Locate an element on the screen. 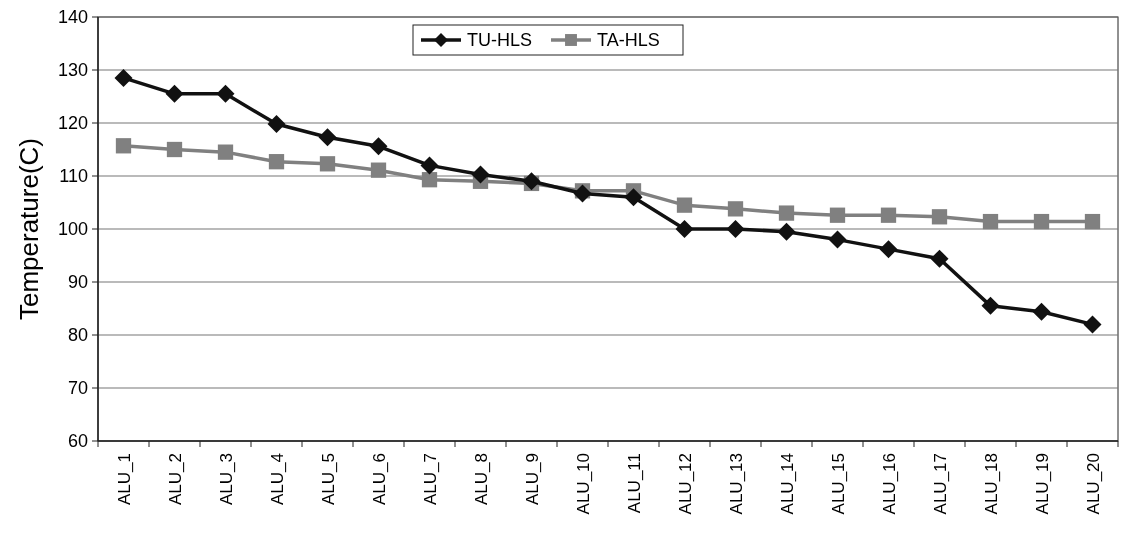 This screenshot has width=1130, height=549. y-tick-label: 140 is located at coordinates (72, 17).